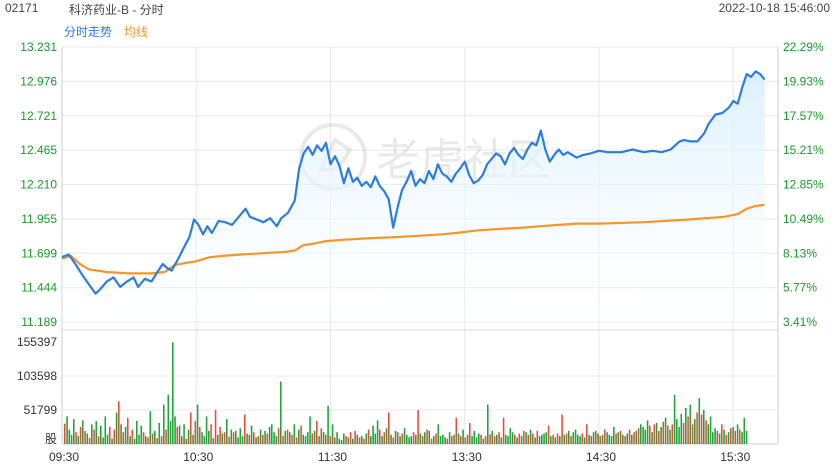  What do you see at coordinates (803, 150) in the screenshot?
I see `percent-tick-label: 15.21%` at bounding box center [803, 150].